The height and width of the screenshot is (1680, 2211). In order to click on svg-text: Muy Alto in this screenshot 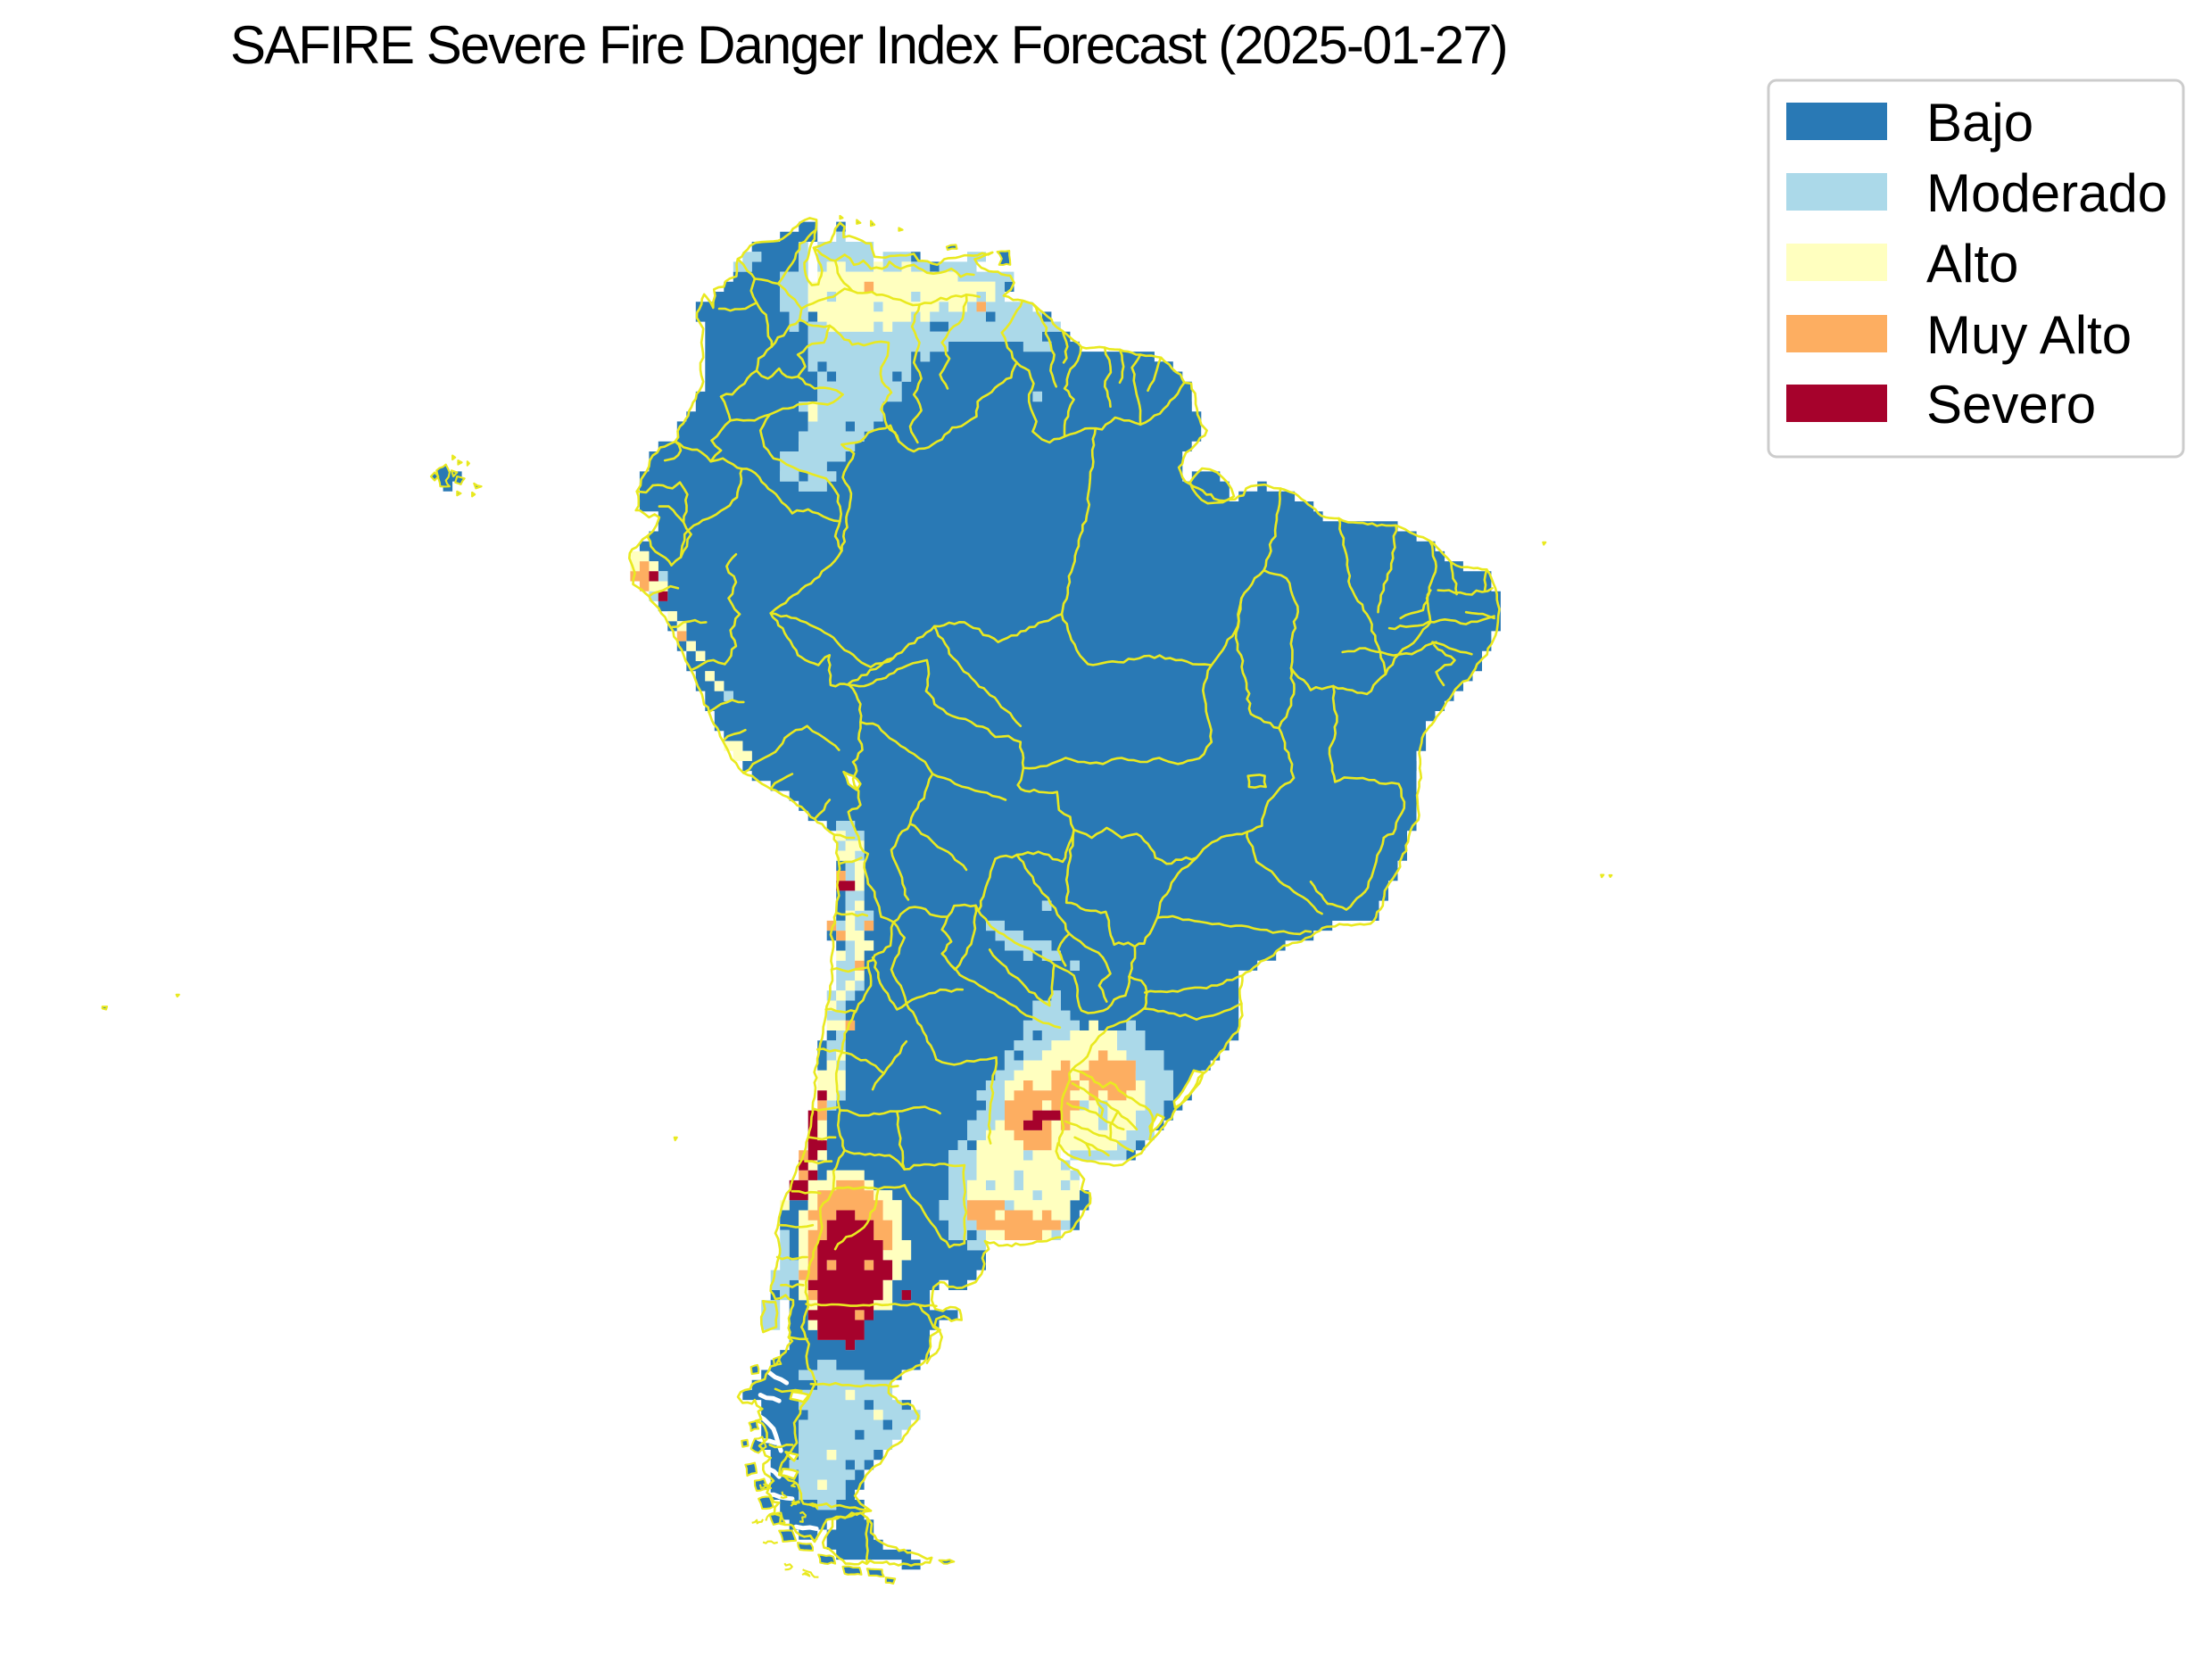, I will do `click(2029, 335)`.